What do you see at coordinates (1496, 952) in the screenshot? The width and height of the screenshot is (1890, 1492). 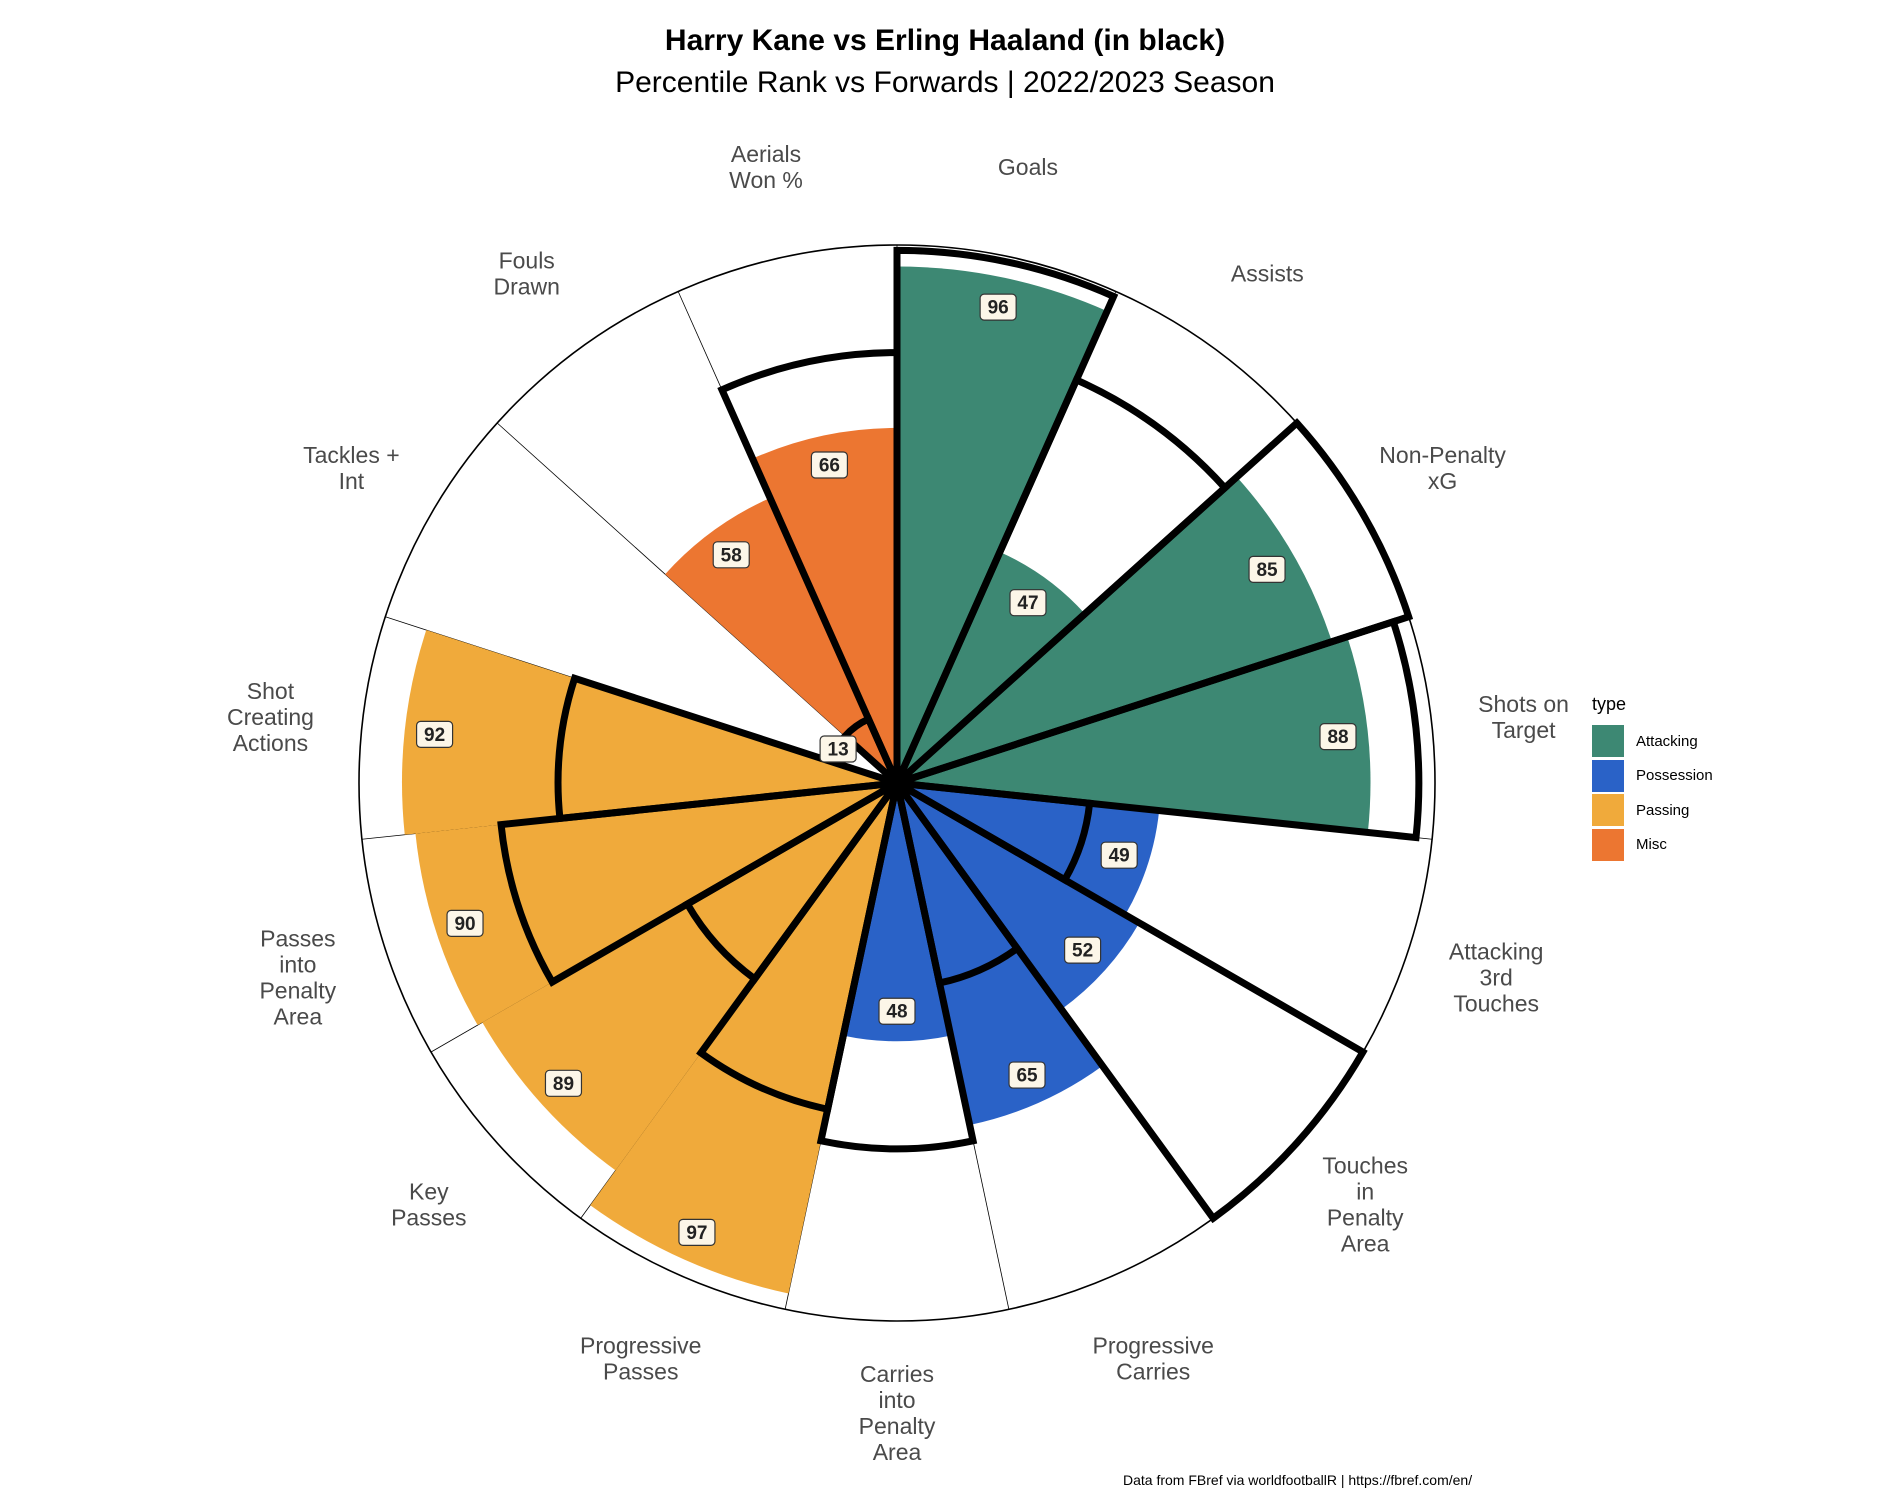 I see `category-label-line: Attacking` at bounding box center [1496, 952].